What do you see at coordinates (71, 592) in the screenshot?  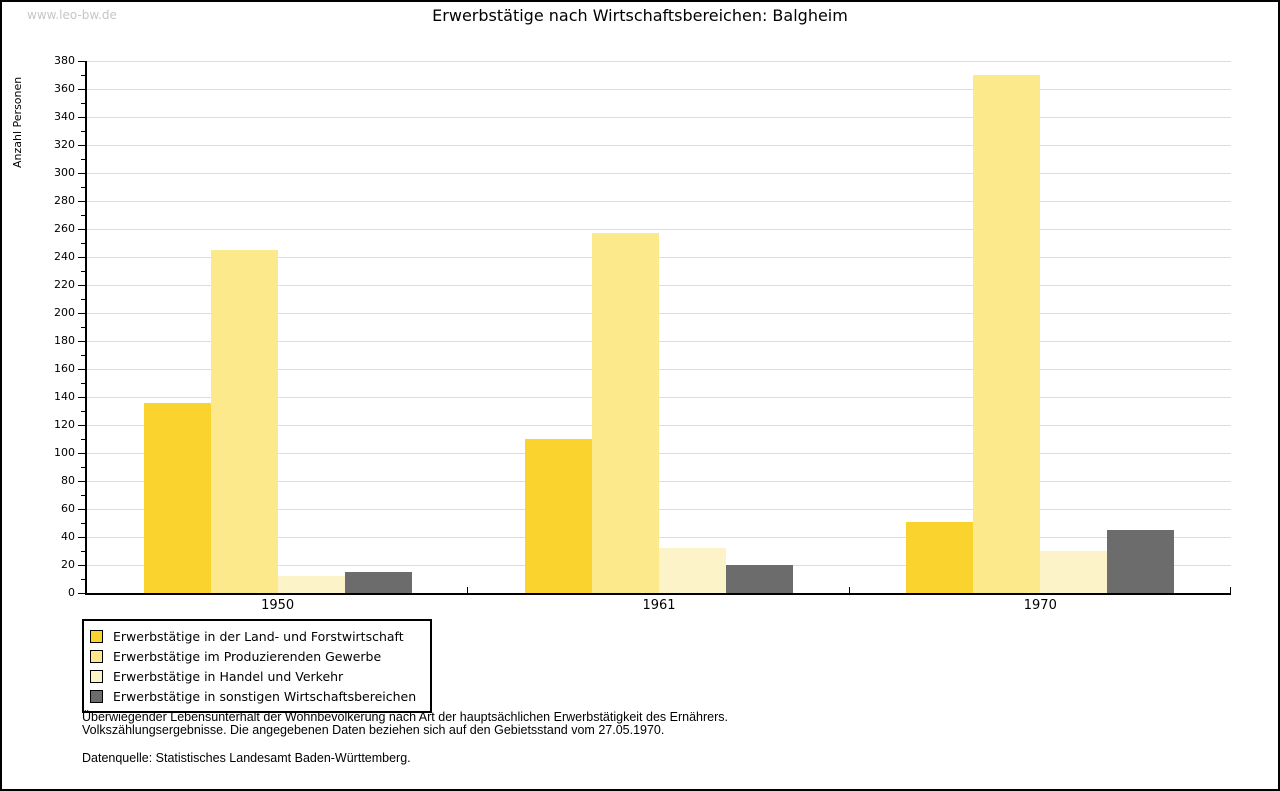 I see `y-tick-label-0: 0` at bounding box center [71, 592].